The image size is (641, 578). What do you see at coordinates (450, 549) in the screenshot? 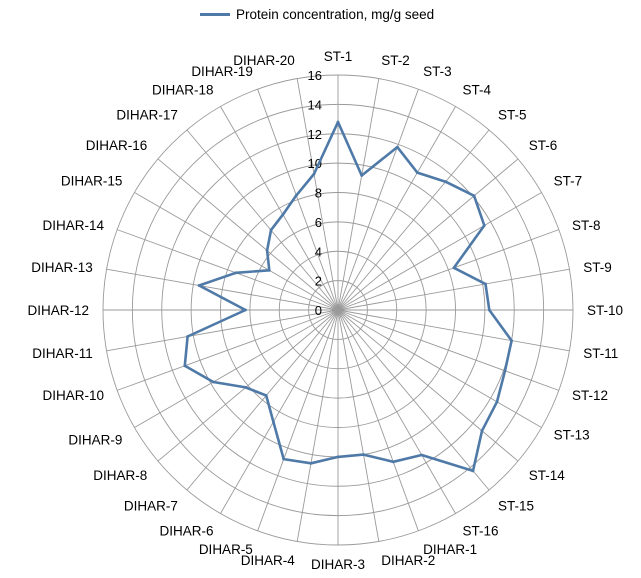
I see `category-label: DIHAR-1` at bounding box center [450, 549].